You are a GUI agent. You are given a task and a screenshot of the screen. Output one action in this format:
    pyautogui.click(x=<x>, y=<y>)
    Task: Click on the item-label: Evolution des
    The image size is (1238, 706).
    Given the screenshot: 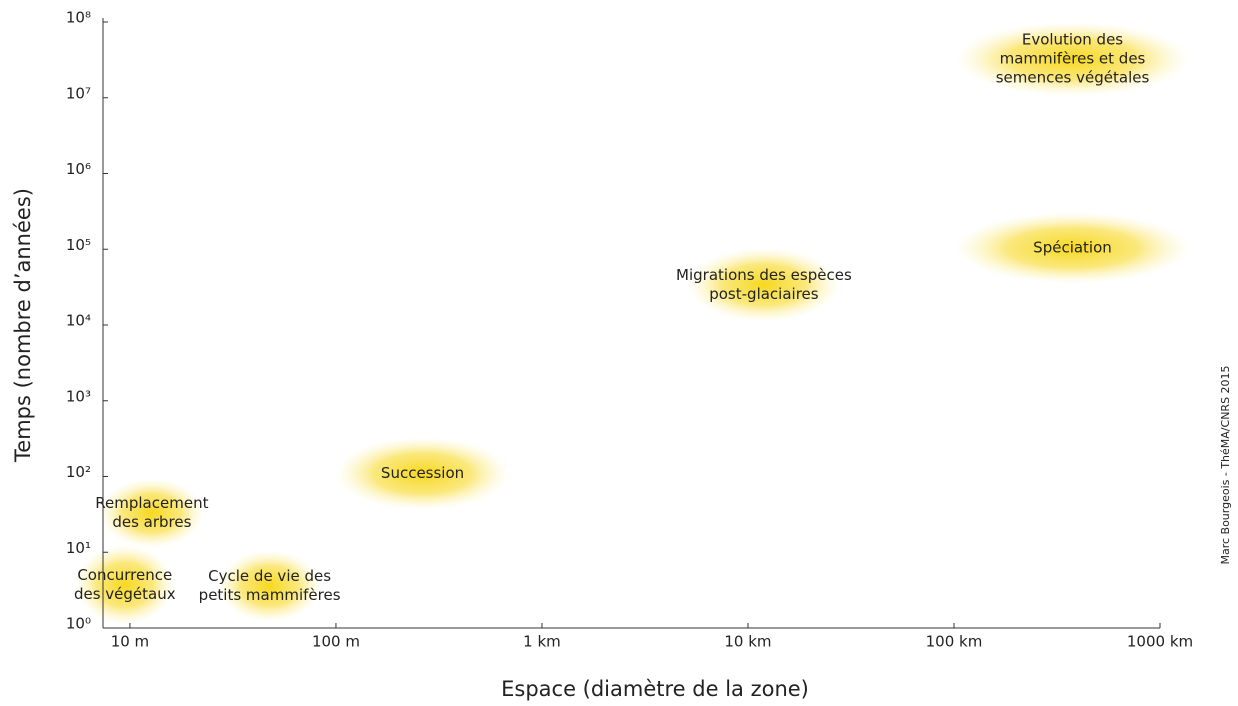 What is the action you would take?
    pyautogui.click(x=1072, y=40)
    